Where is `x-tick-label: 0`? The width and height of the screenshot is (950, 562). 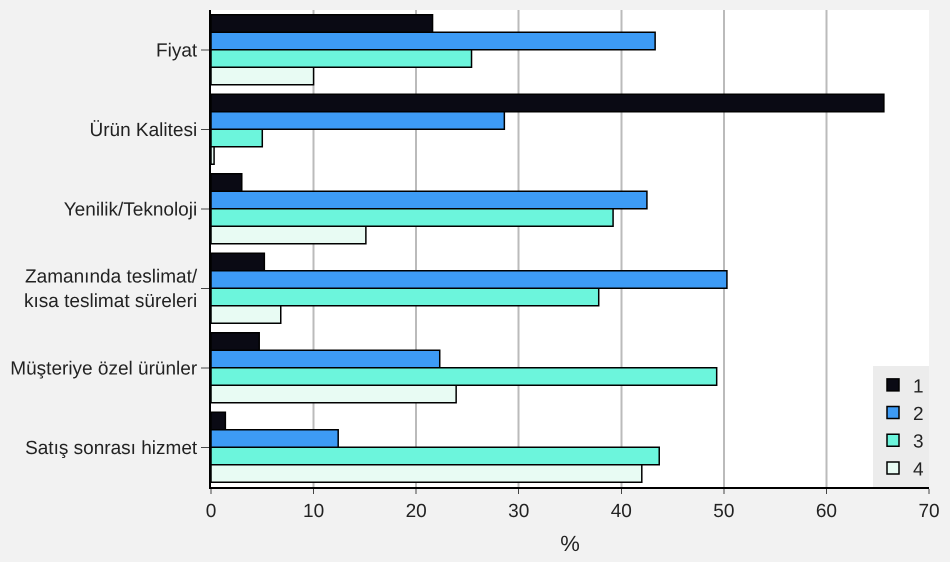
x-tick-label: 0 is located at coordinates (211, 511).